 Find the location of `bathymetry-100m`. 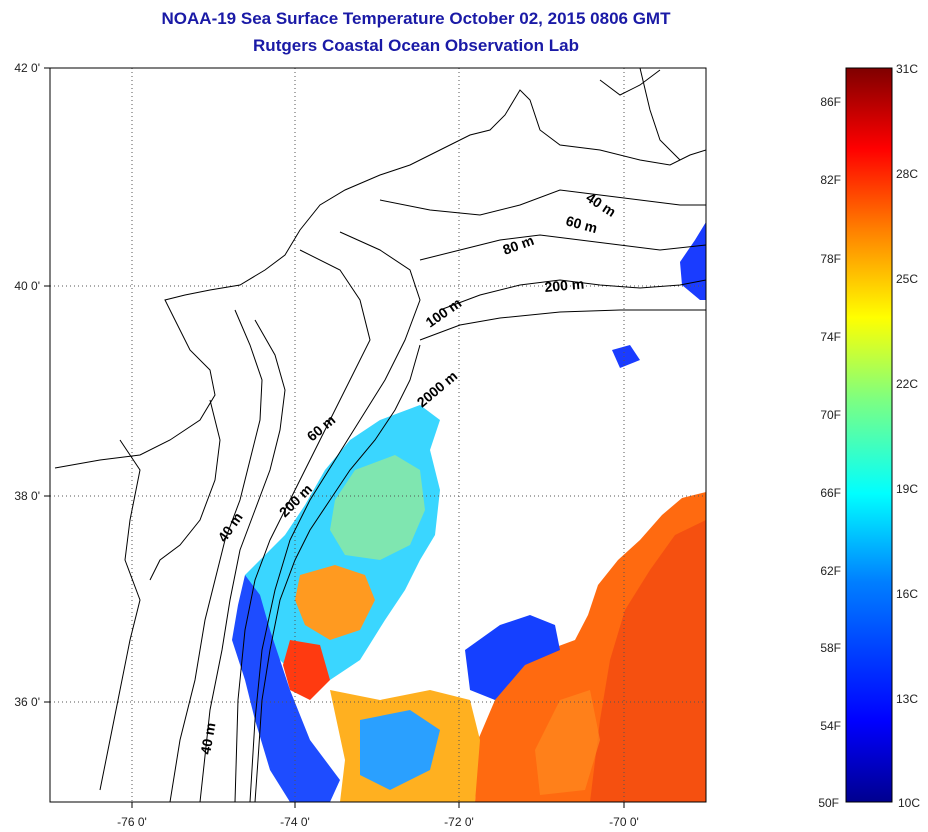

bathymetry-100m is located at coordinates (542, 202).